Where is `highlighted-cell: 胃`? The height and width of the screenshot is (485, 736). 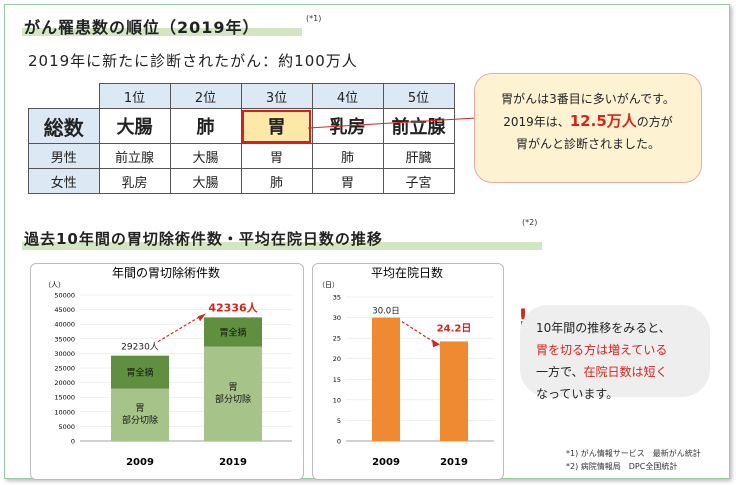
highlighted-cell: 胃 is located at coordinates (276, 126).